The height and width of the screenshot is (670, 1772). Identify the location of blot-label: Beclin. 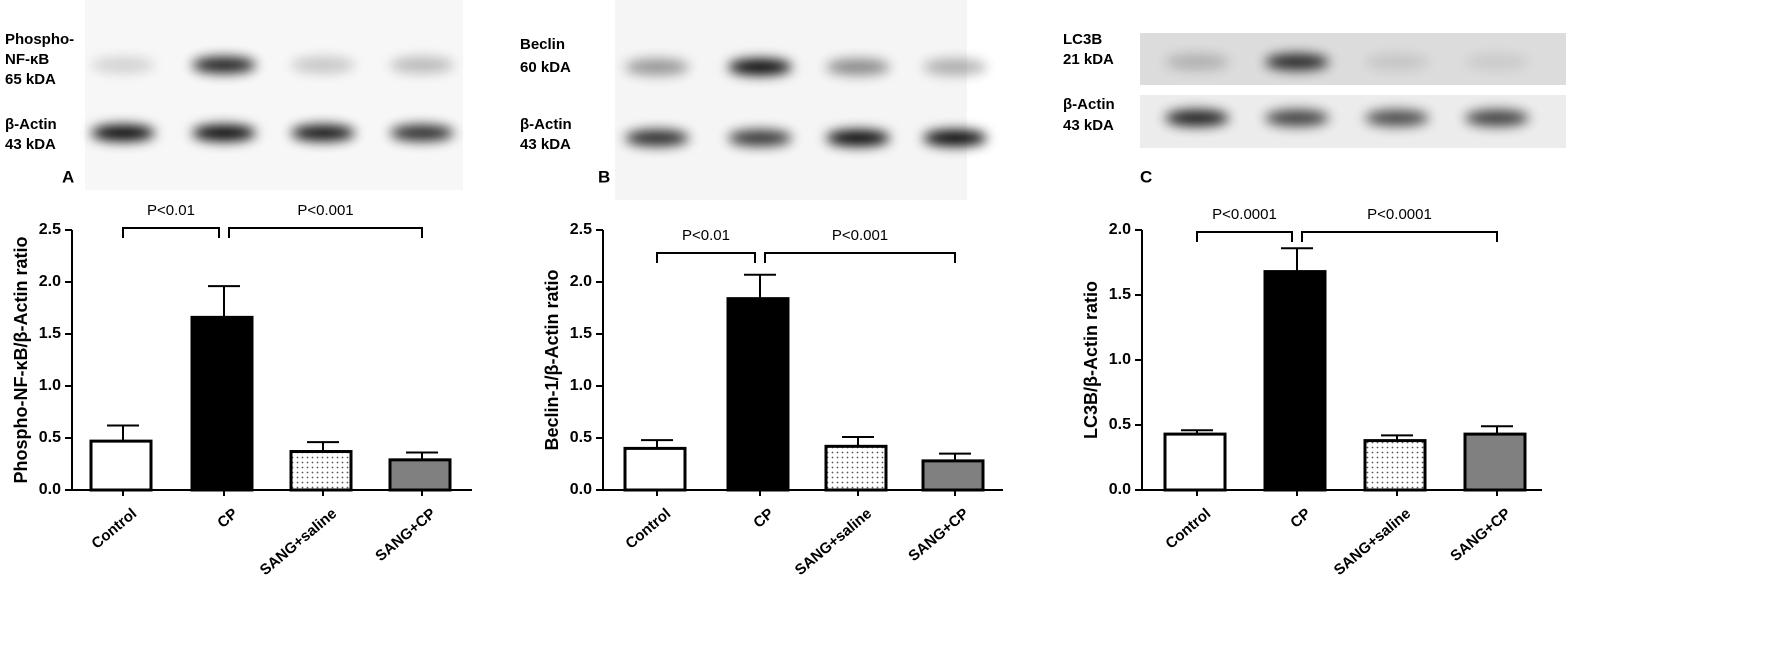
(542, 44).